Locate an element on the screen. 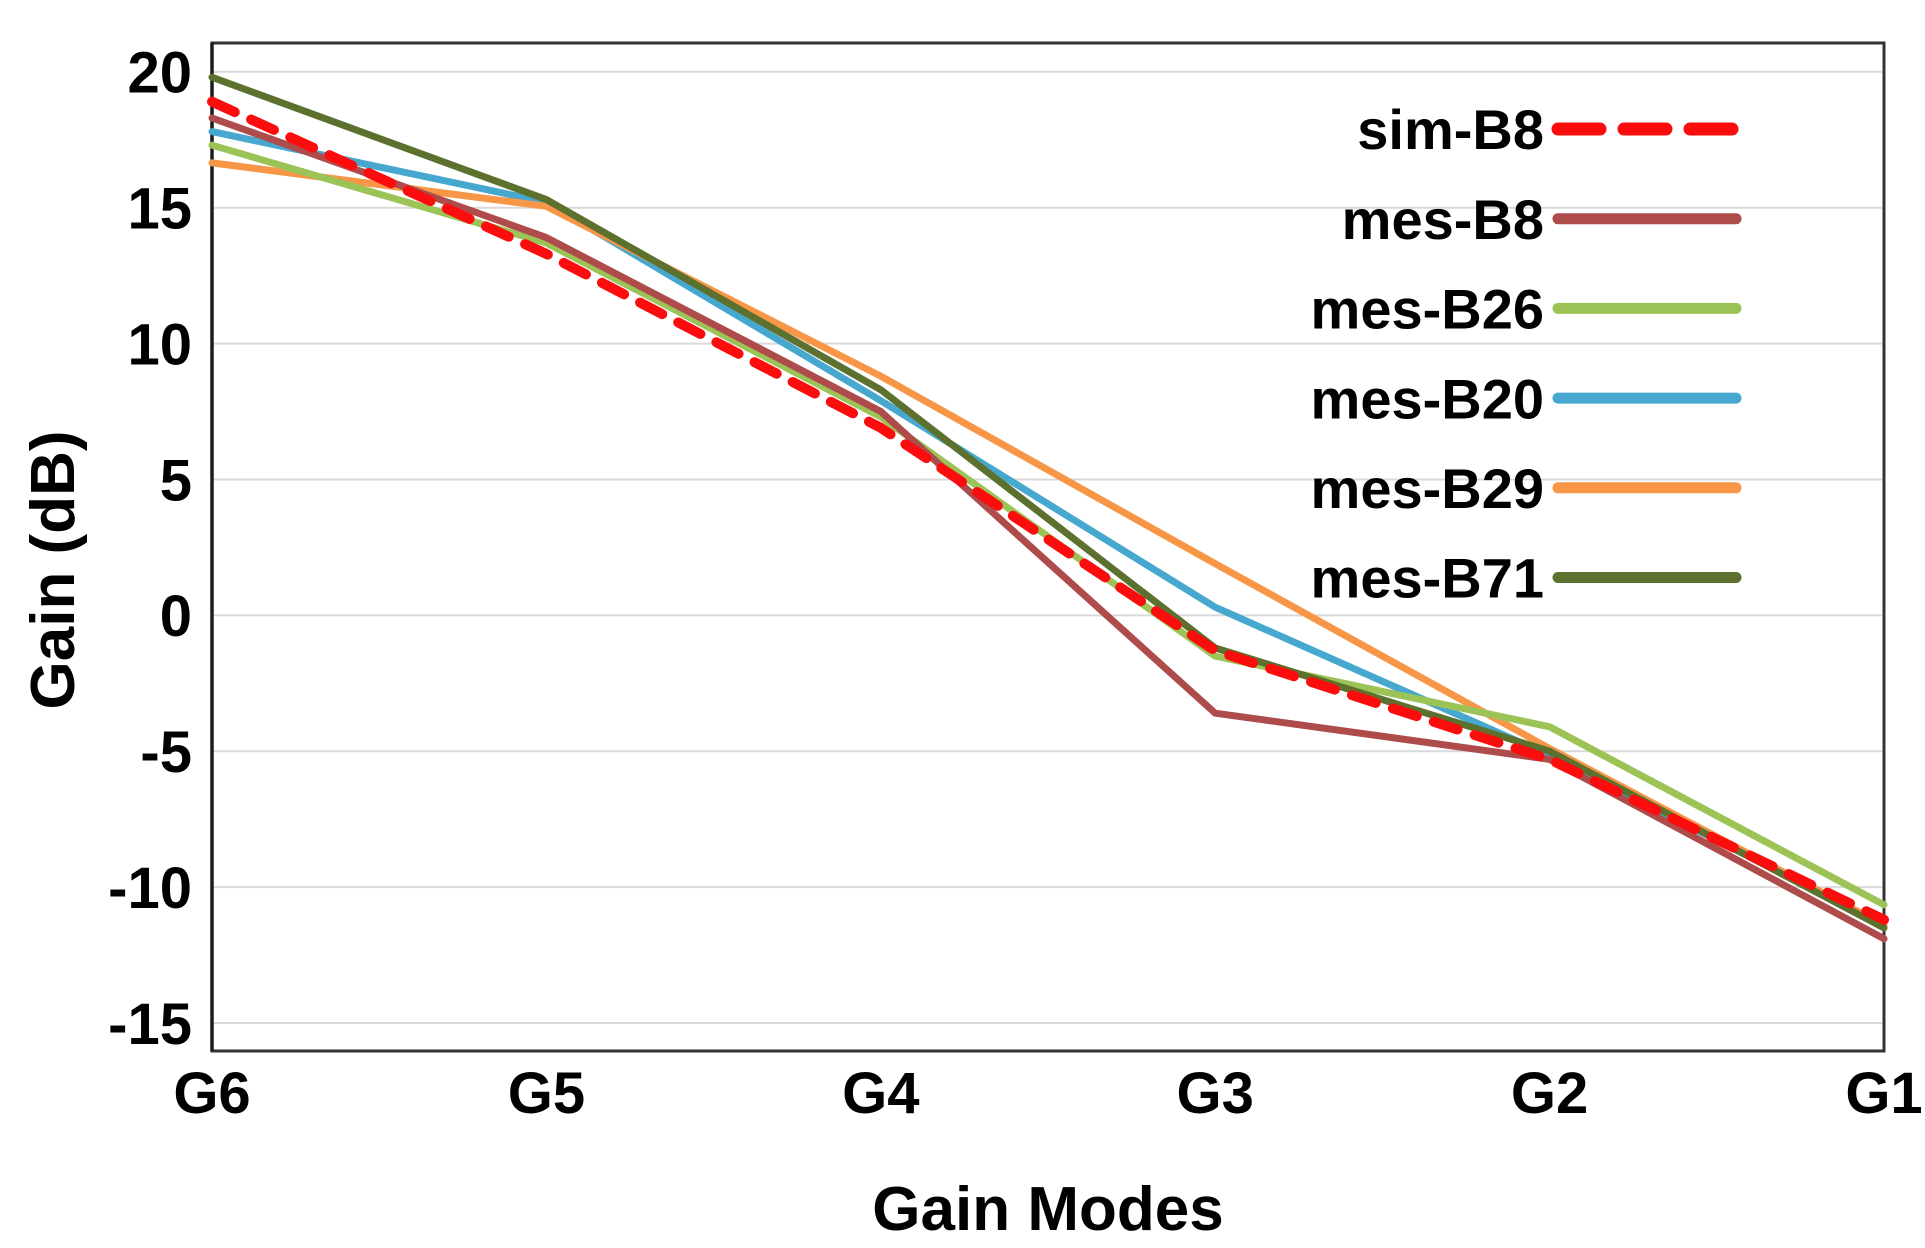  y-tick-label--5: -5 is located at coordinates (166, 752).